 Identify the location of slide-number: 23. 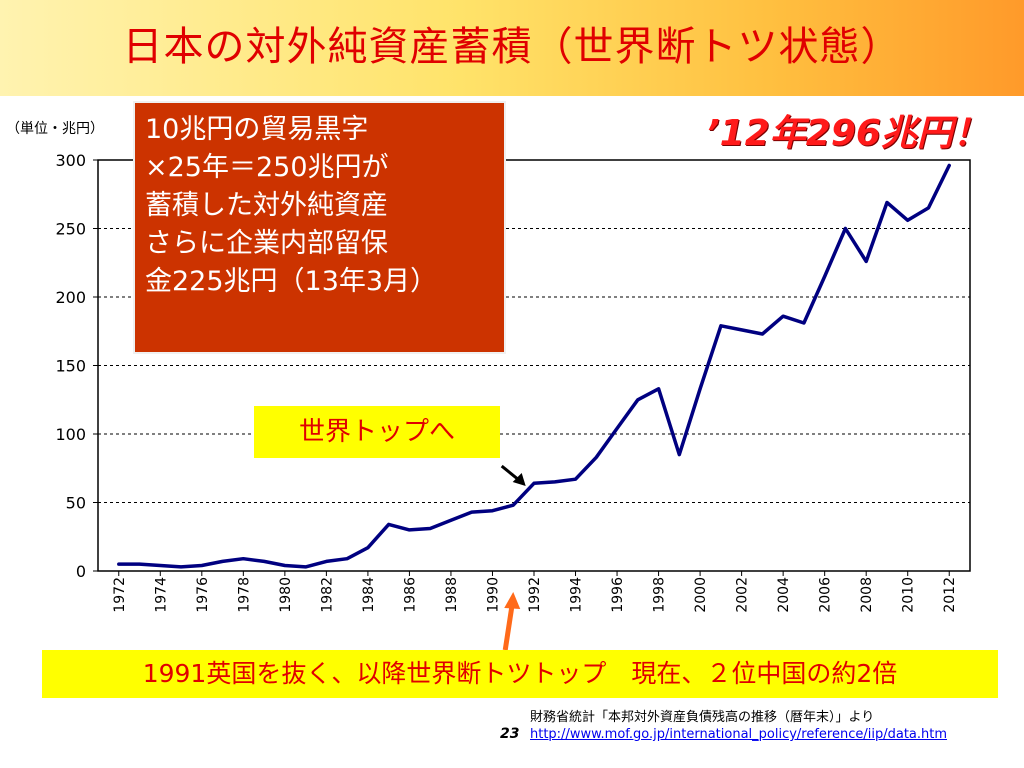
(510, 734).